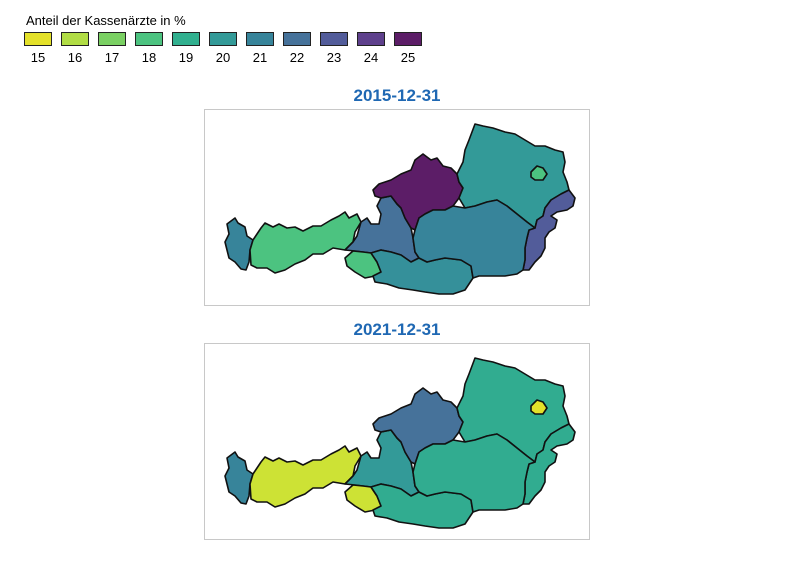  I want to click on legend-item: 22, so click(297, 48).